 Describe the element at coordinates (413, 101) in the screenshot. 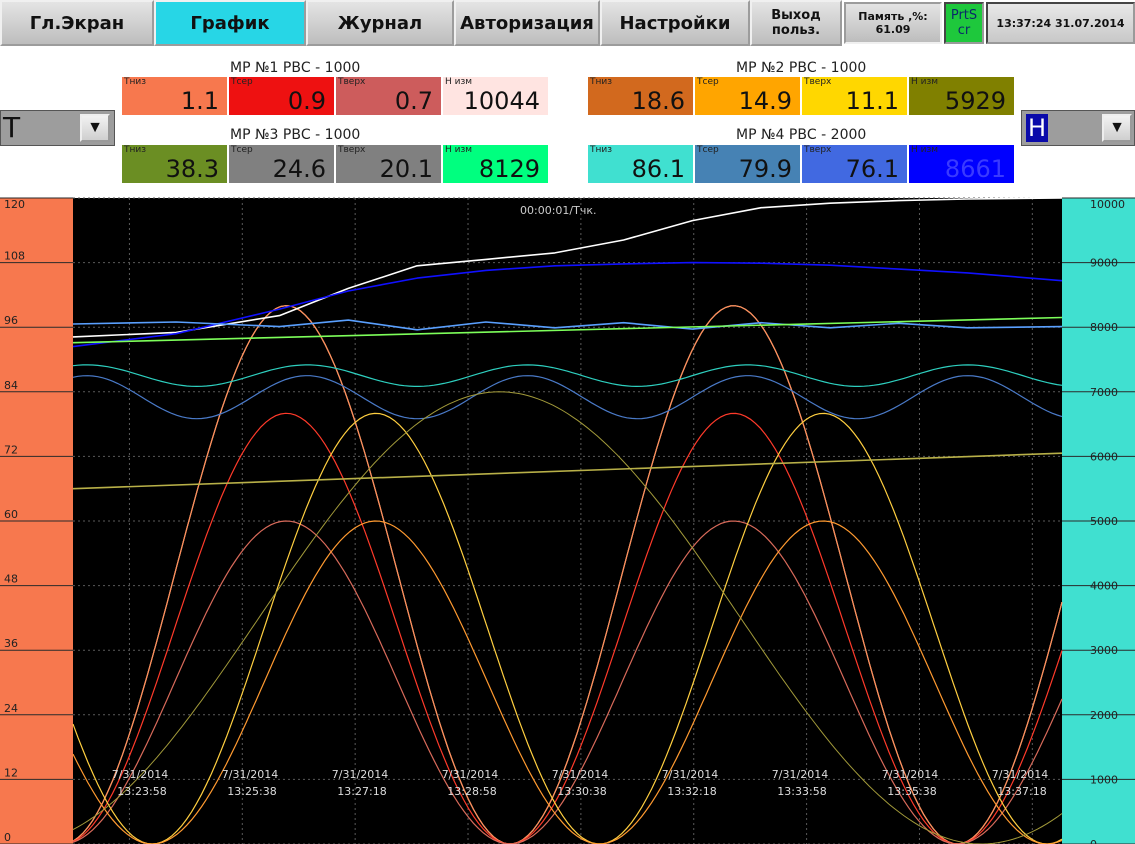

I see `value-cell-value: 0.7` at that location.